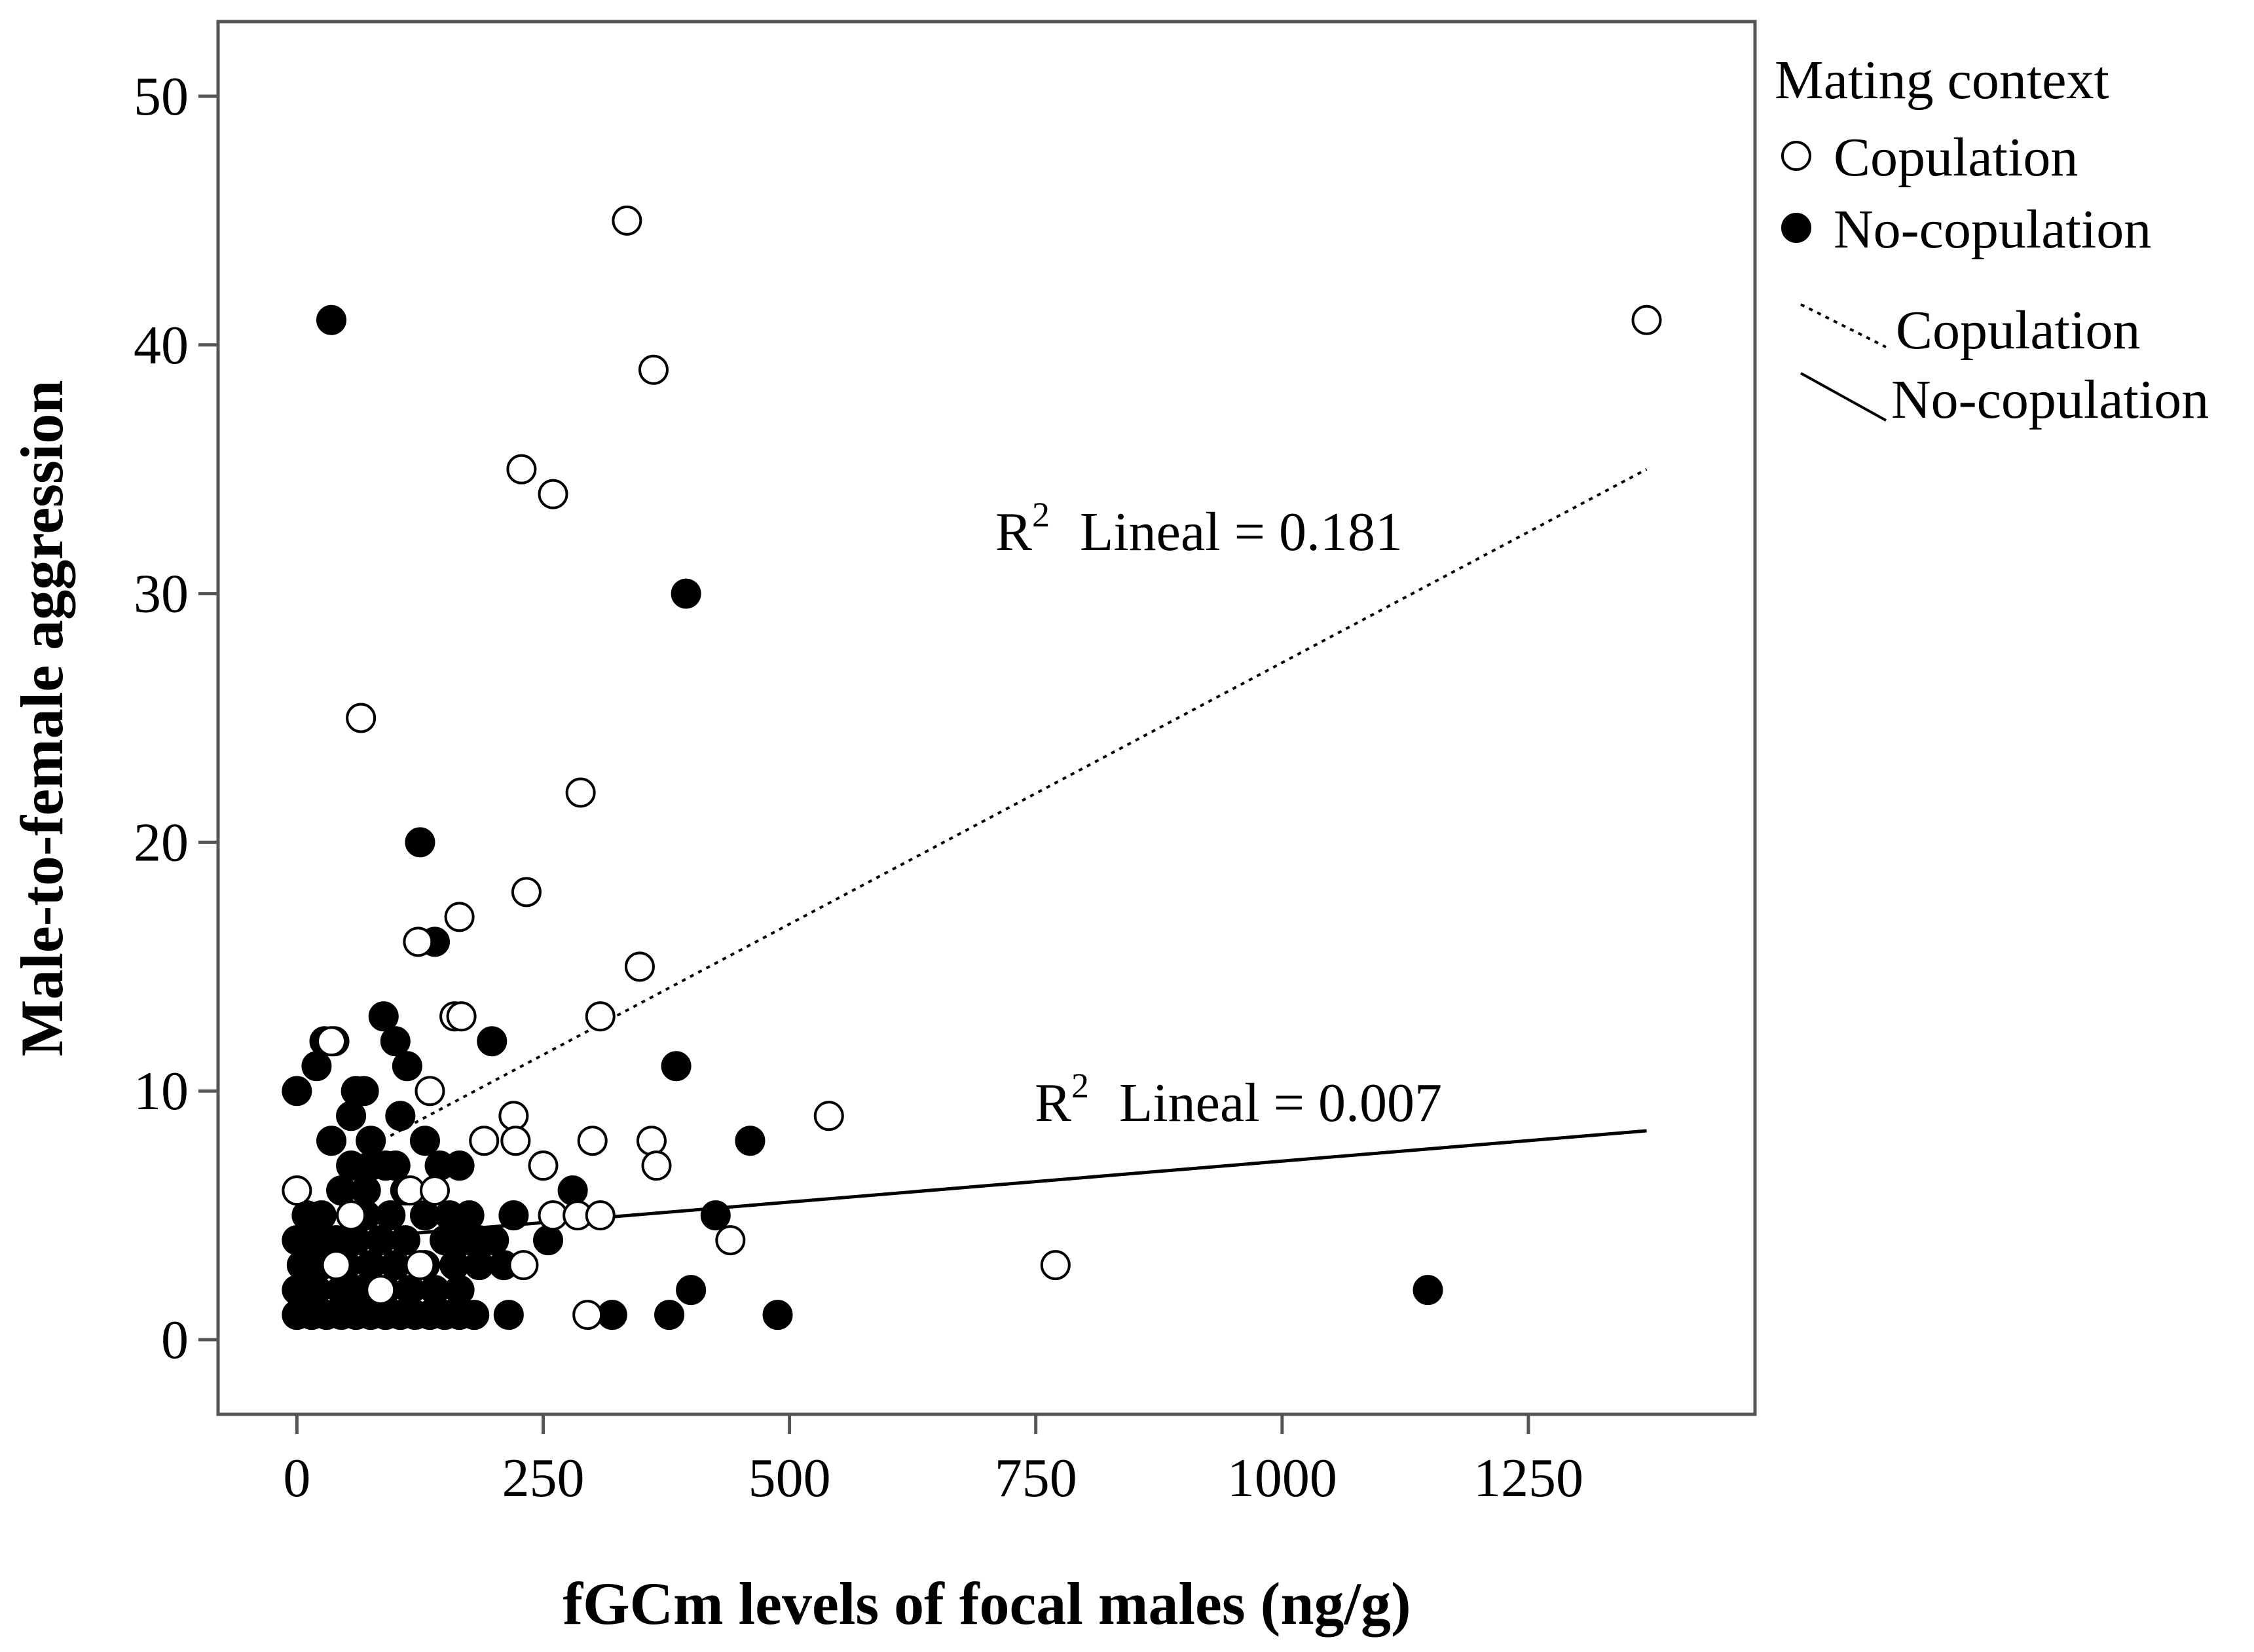 This screenshot has height=1652, width=2254. Describe the element at coordinates (42, 718) in the screenshot. I see `y-axis-title: Male-to-female aggression` at that location.